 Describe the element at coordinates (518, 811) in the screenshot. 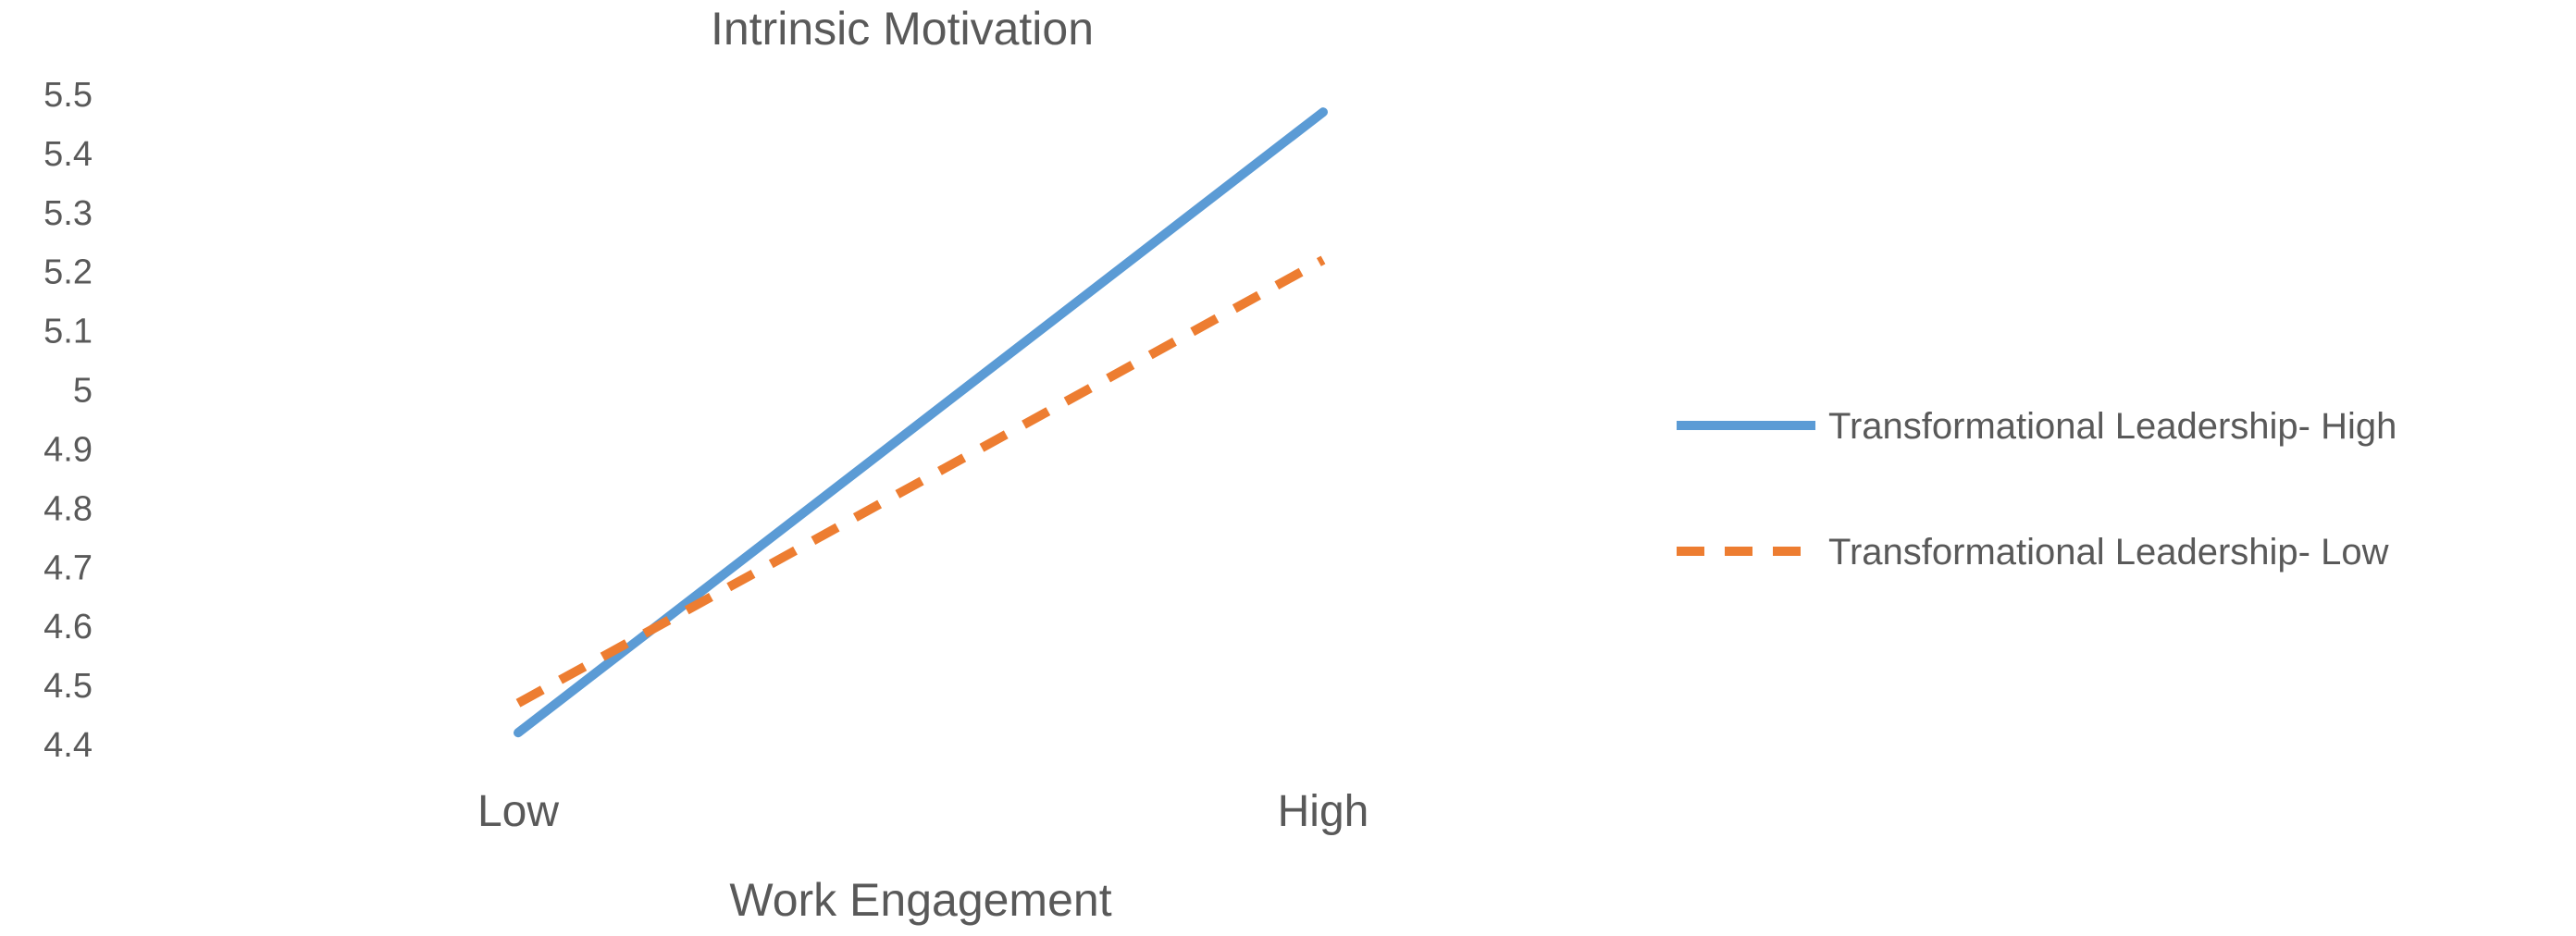

I see `x-category-label: Low` at that location.